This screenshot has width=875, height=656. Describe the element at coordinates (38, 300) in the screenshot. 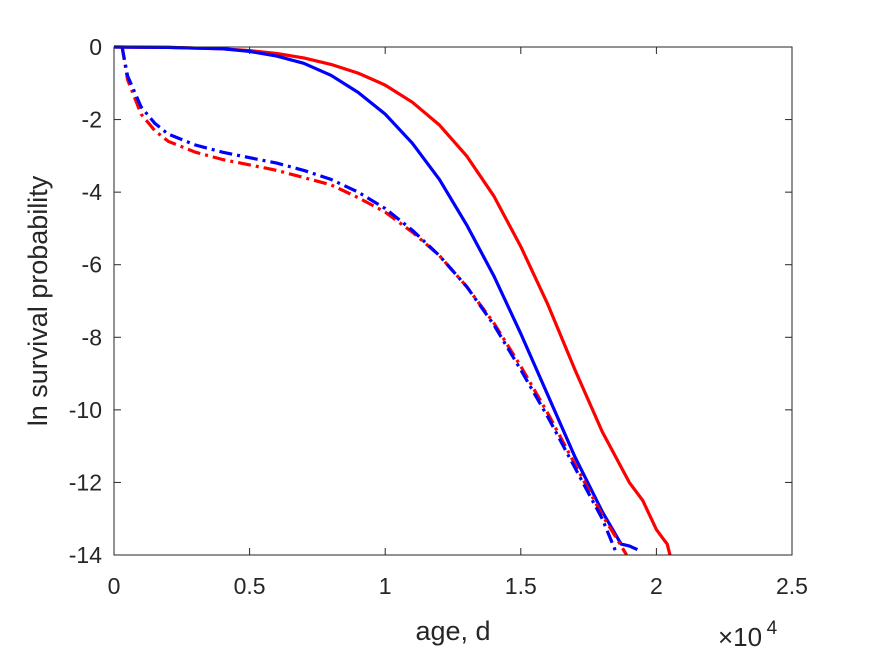

I see `y-axis-label: ln survival probability` at that location.